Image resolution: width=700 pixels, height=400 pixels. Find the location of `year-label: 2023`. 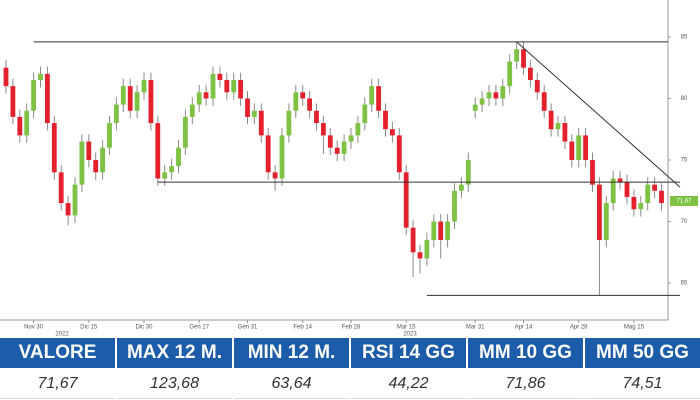

year-label: 2023 is located at coordinates (410, 335).